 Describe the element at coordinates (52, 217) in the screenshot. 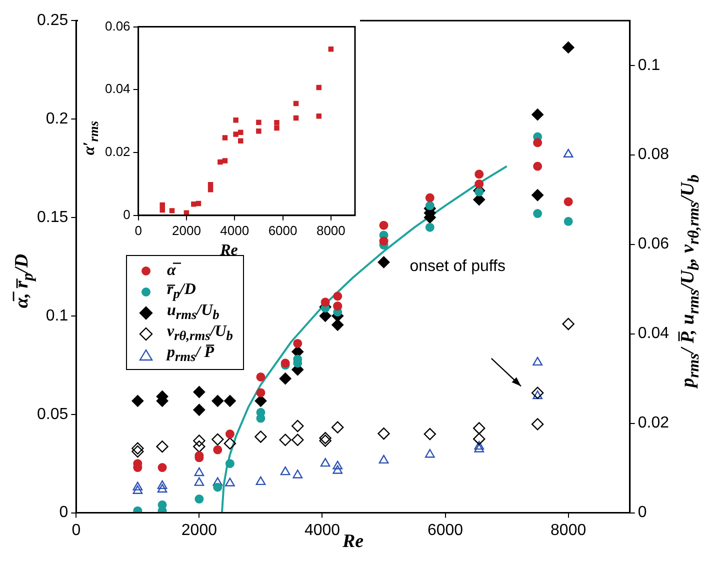

I see `y-tick-label: 0.15` at that location.